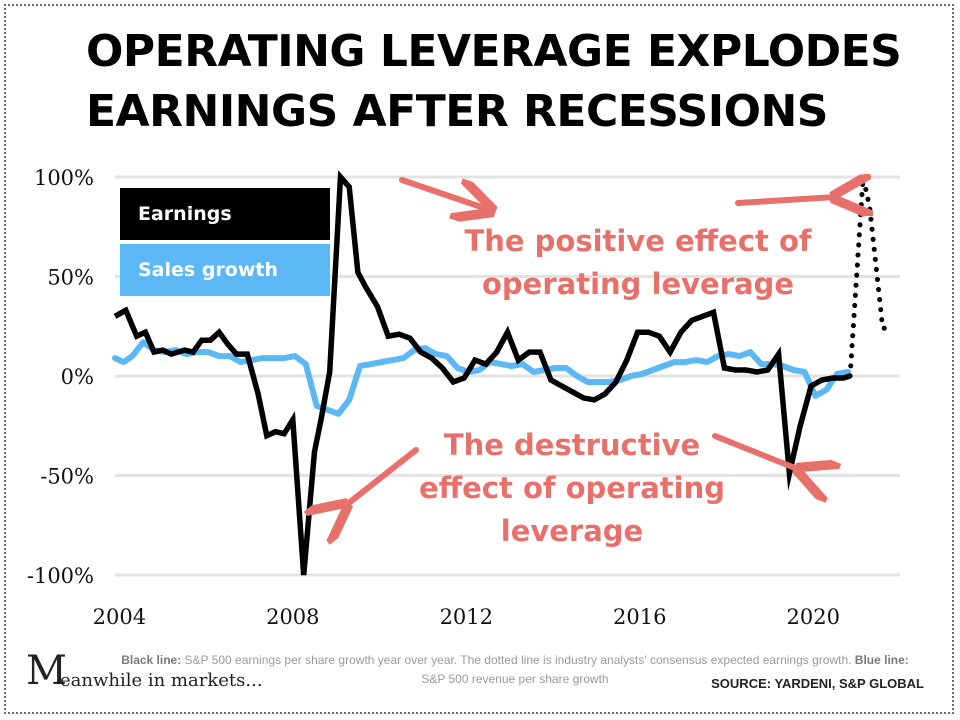 This screenshot has width=960, height=720. Describe the element at coordinates (817, 683) in the screenshot. I see `source-credit: SOURCE: YARDENI, S&P GLOBAL` at that location.